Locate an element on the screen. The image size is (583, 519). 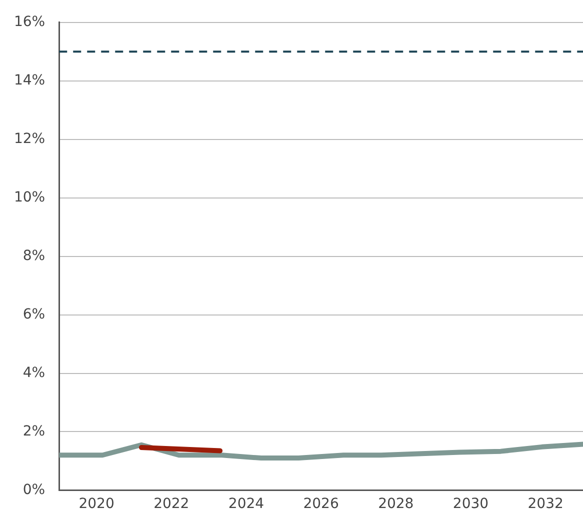
y-tick-label: 8% is located at coordinates (34, 256).